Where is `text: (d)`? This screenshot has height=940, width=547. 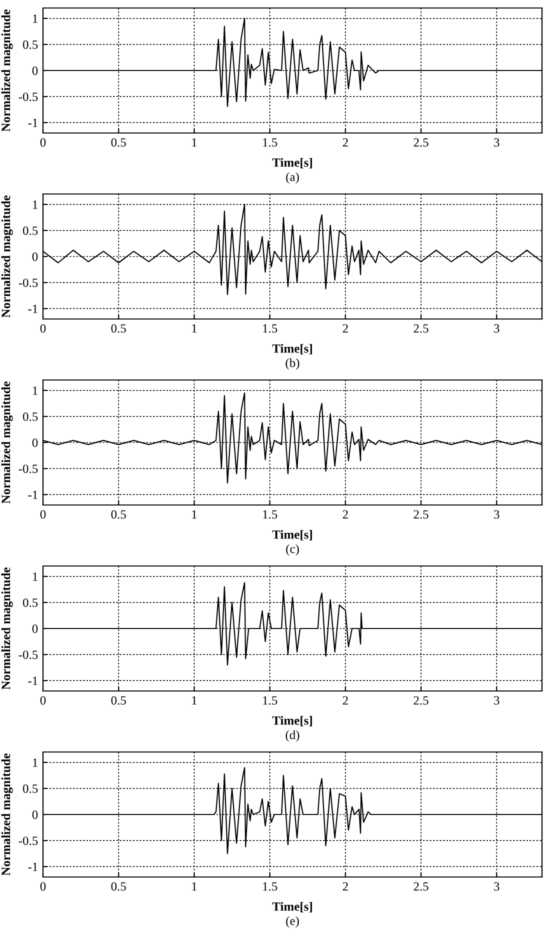
text: (d) is located at coordinates (293, 736).